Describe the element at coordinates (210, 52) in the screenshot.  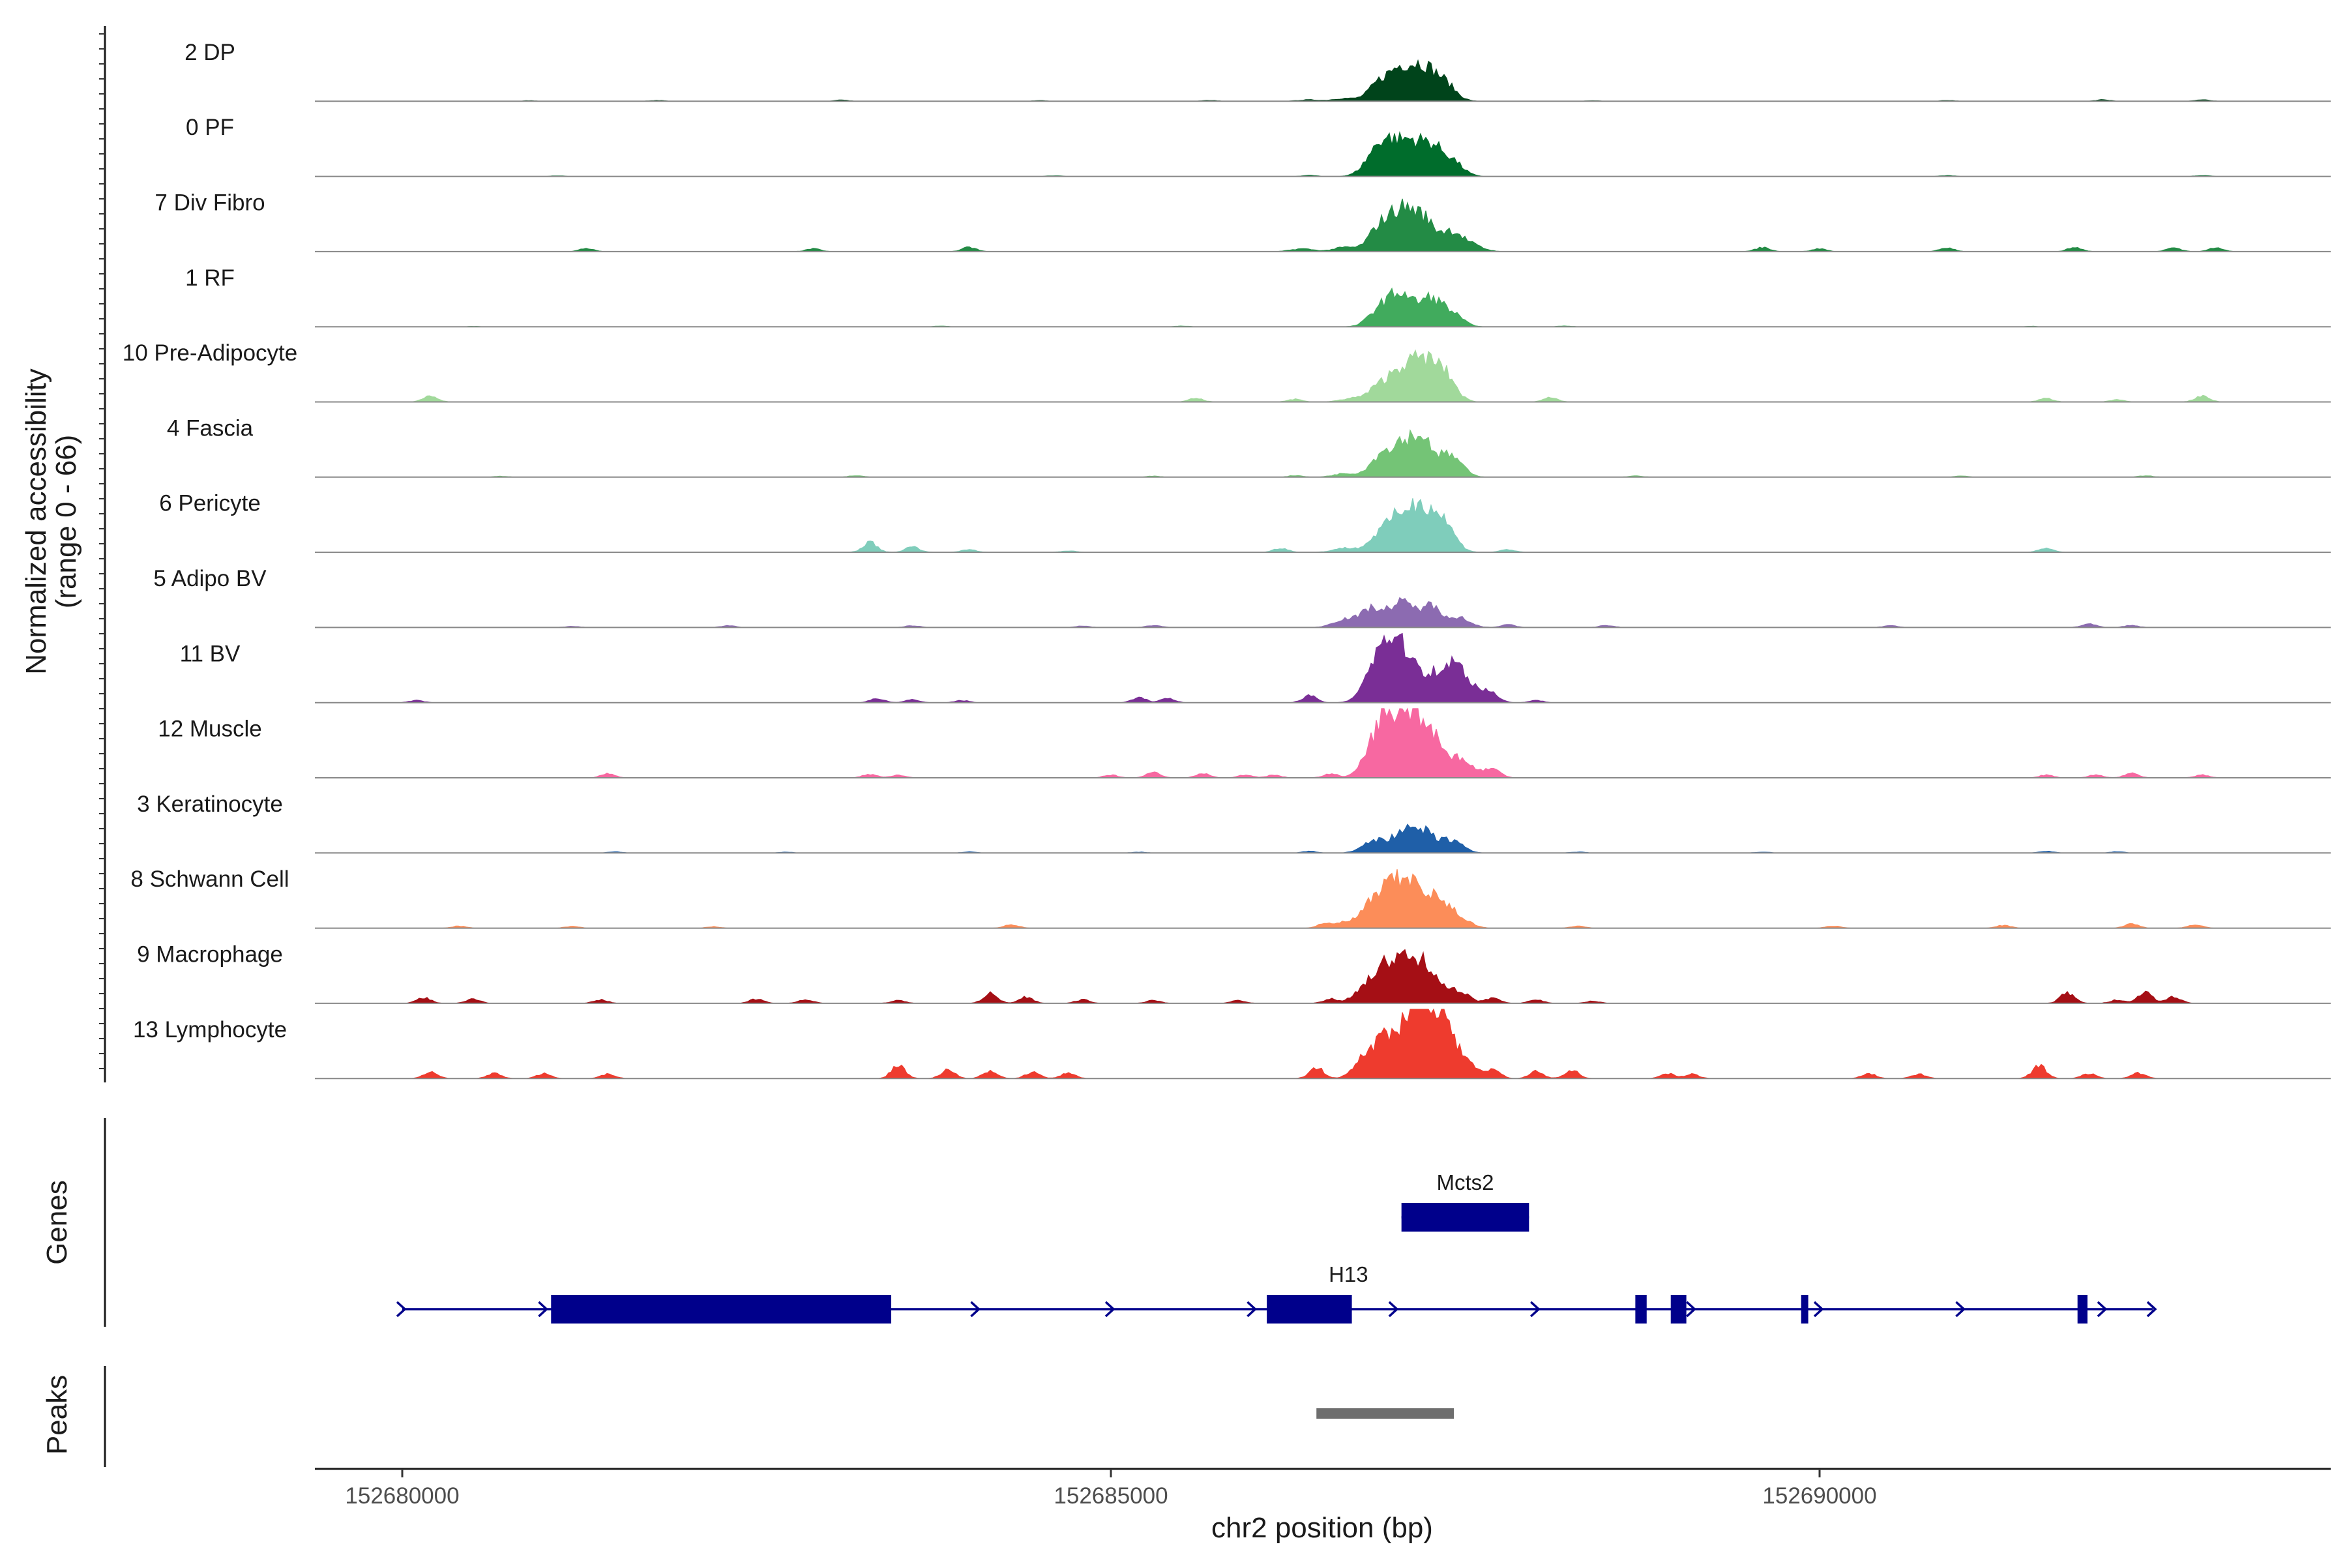
I see `track-label: 2 DP` at that location.